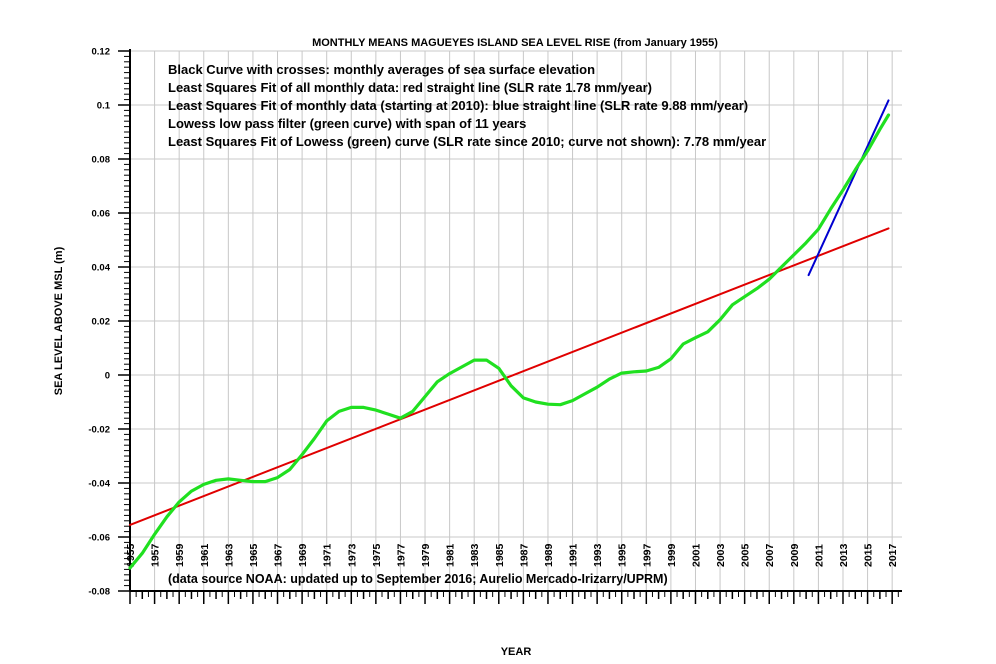  What do you see at coordinates (500, 555) in the screenshot?
I see `x-tick-label: 1985` at bounding box center [500, 555].